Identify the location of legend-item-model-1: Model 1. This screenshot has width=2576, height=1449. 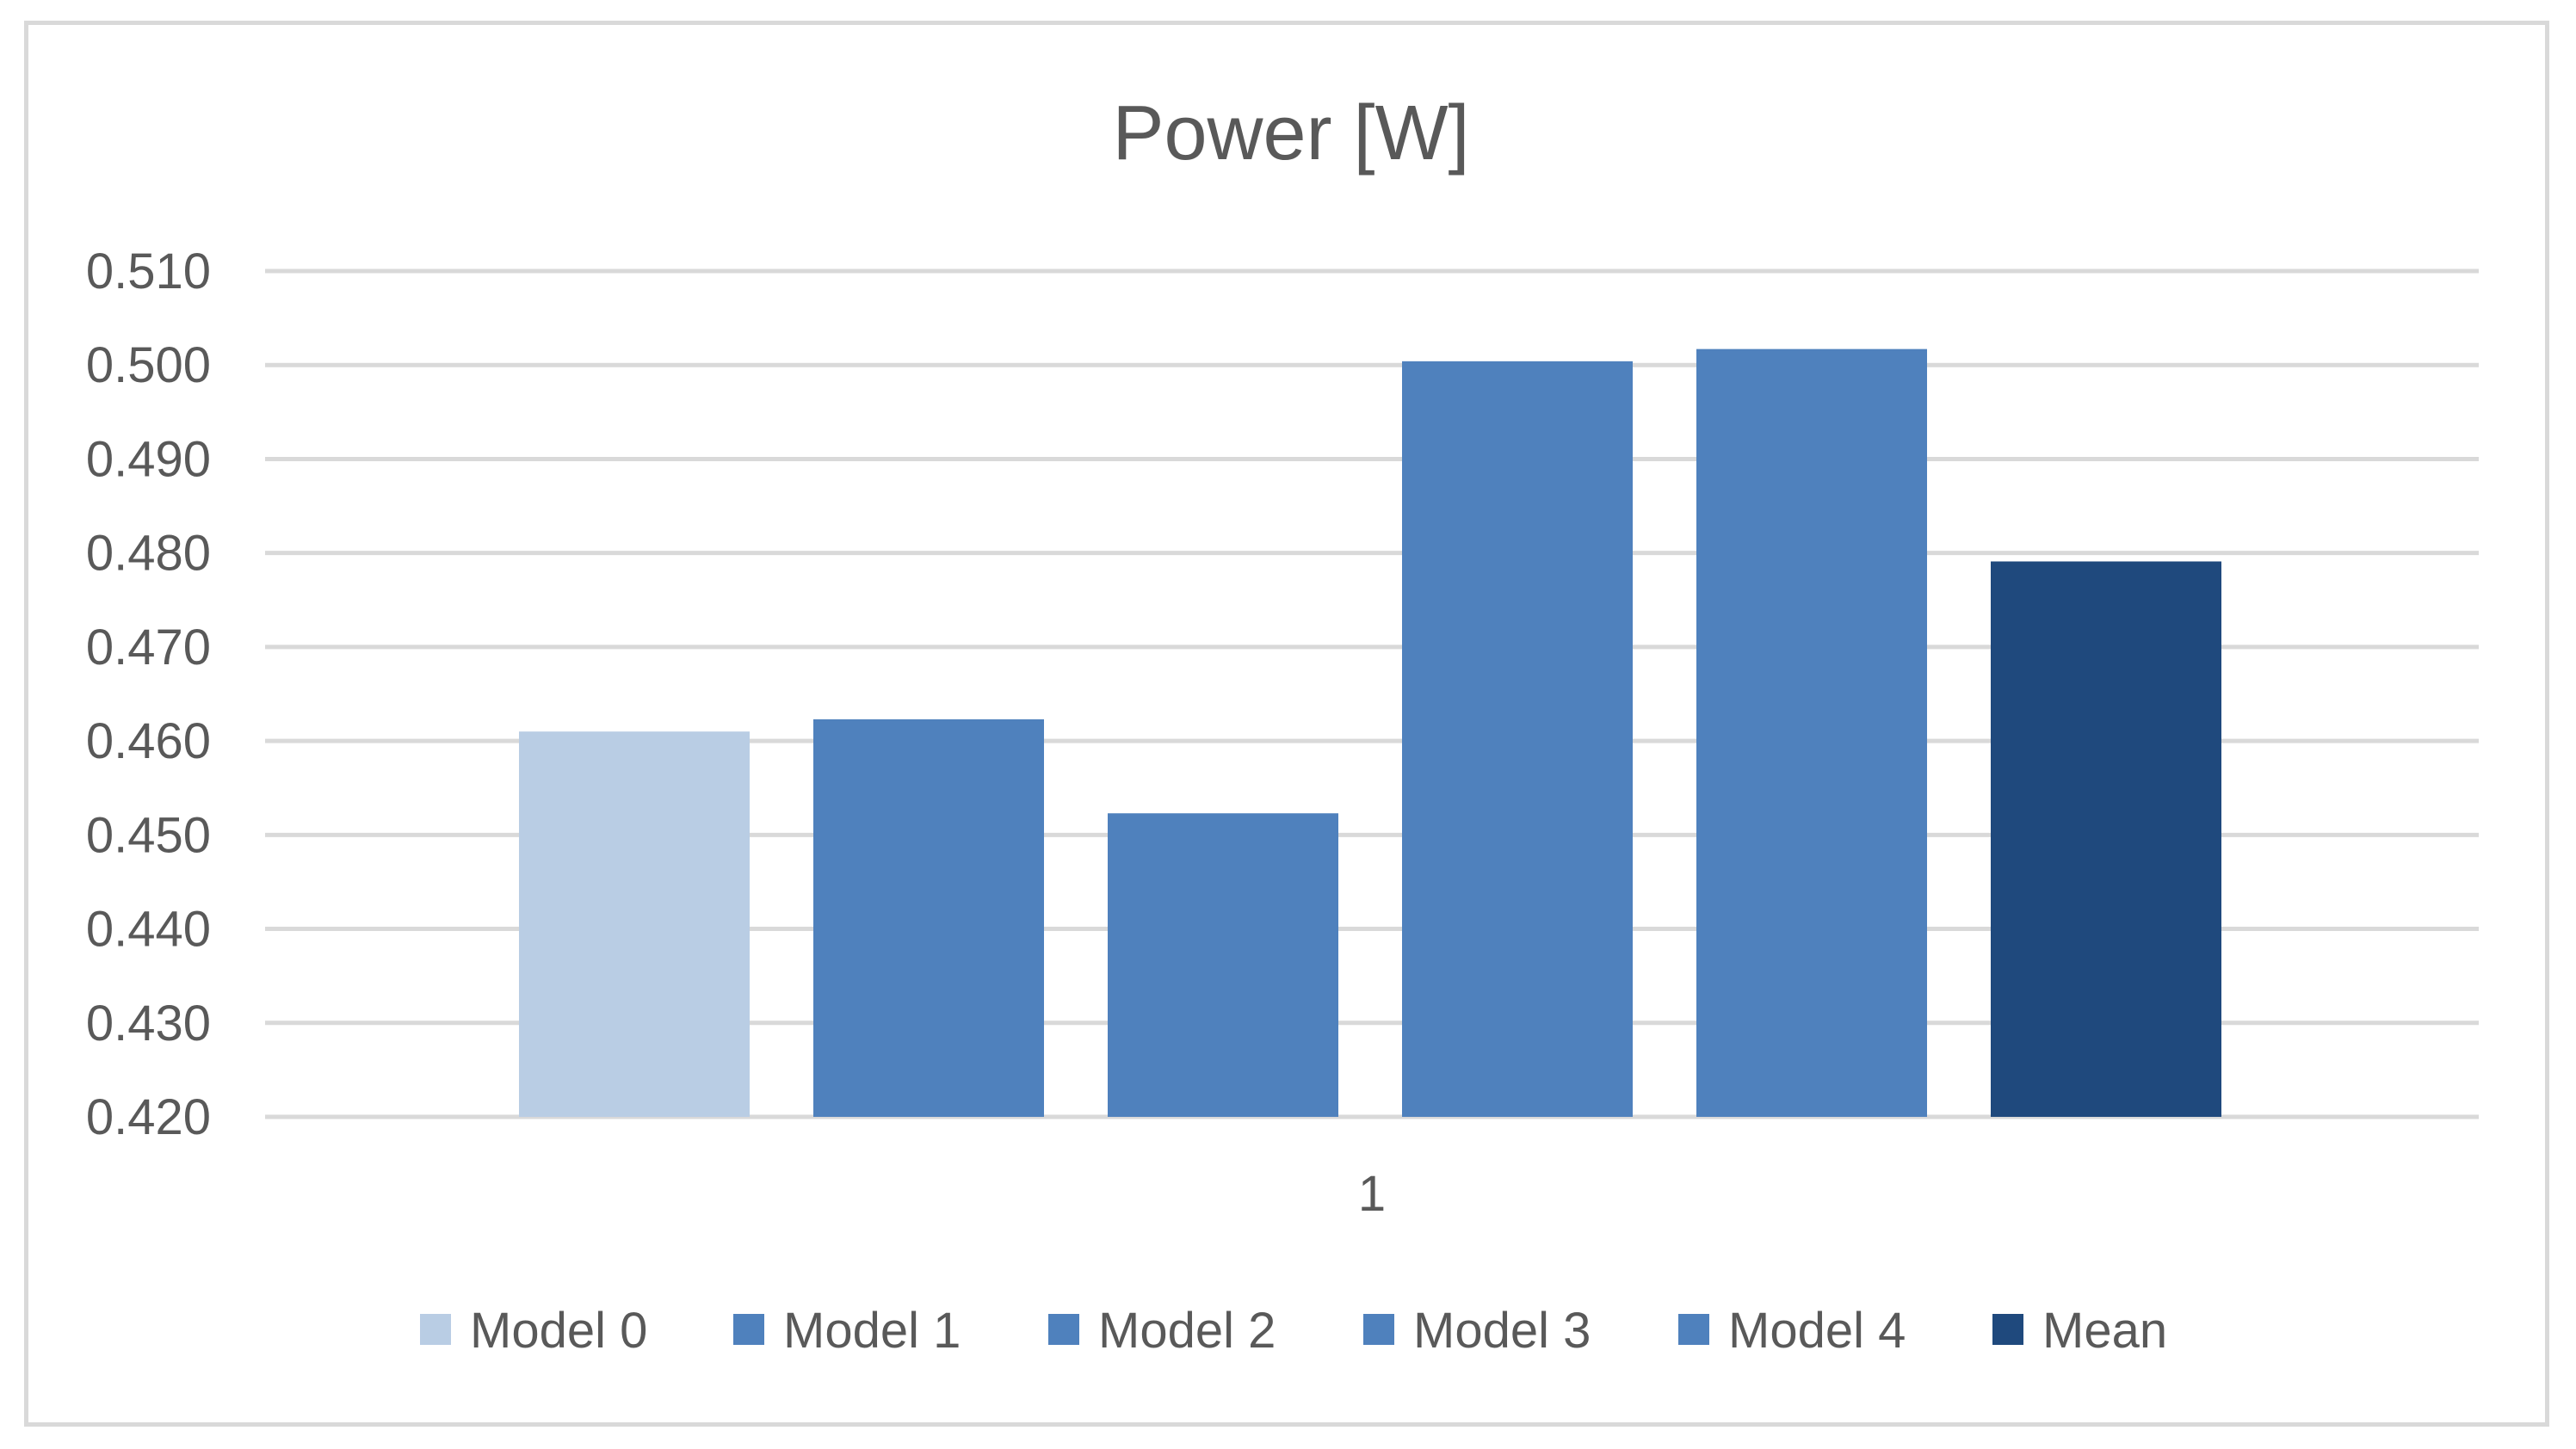
(847, 1331).